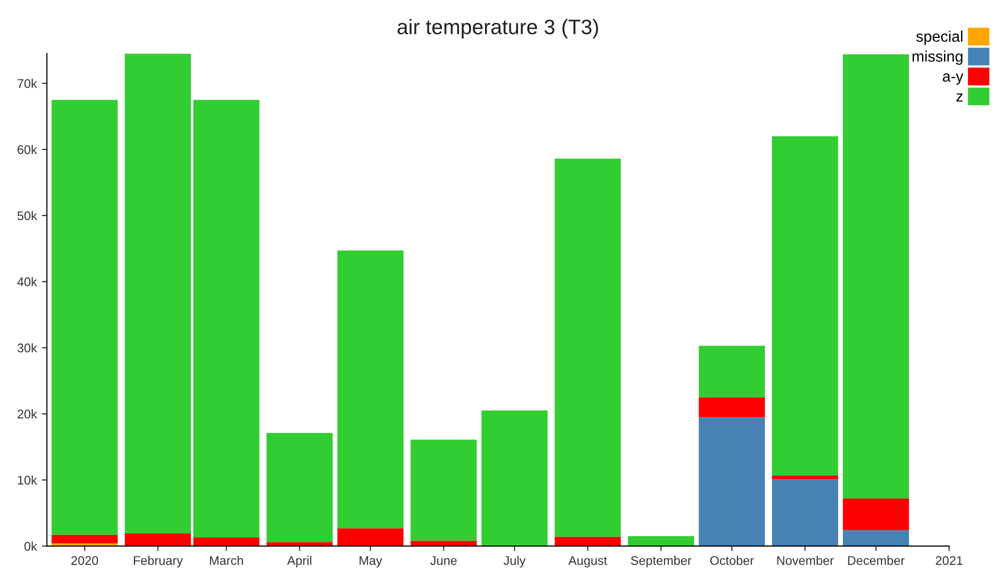 The image size is (997, 576). I want to click on x-tick-label: 2021, so click(949, 560).